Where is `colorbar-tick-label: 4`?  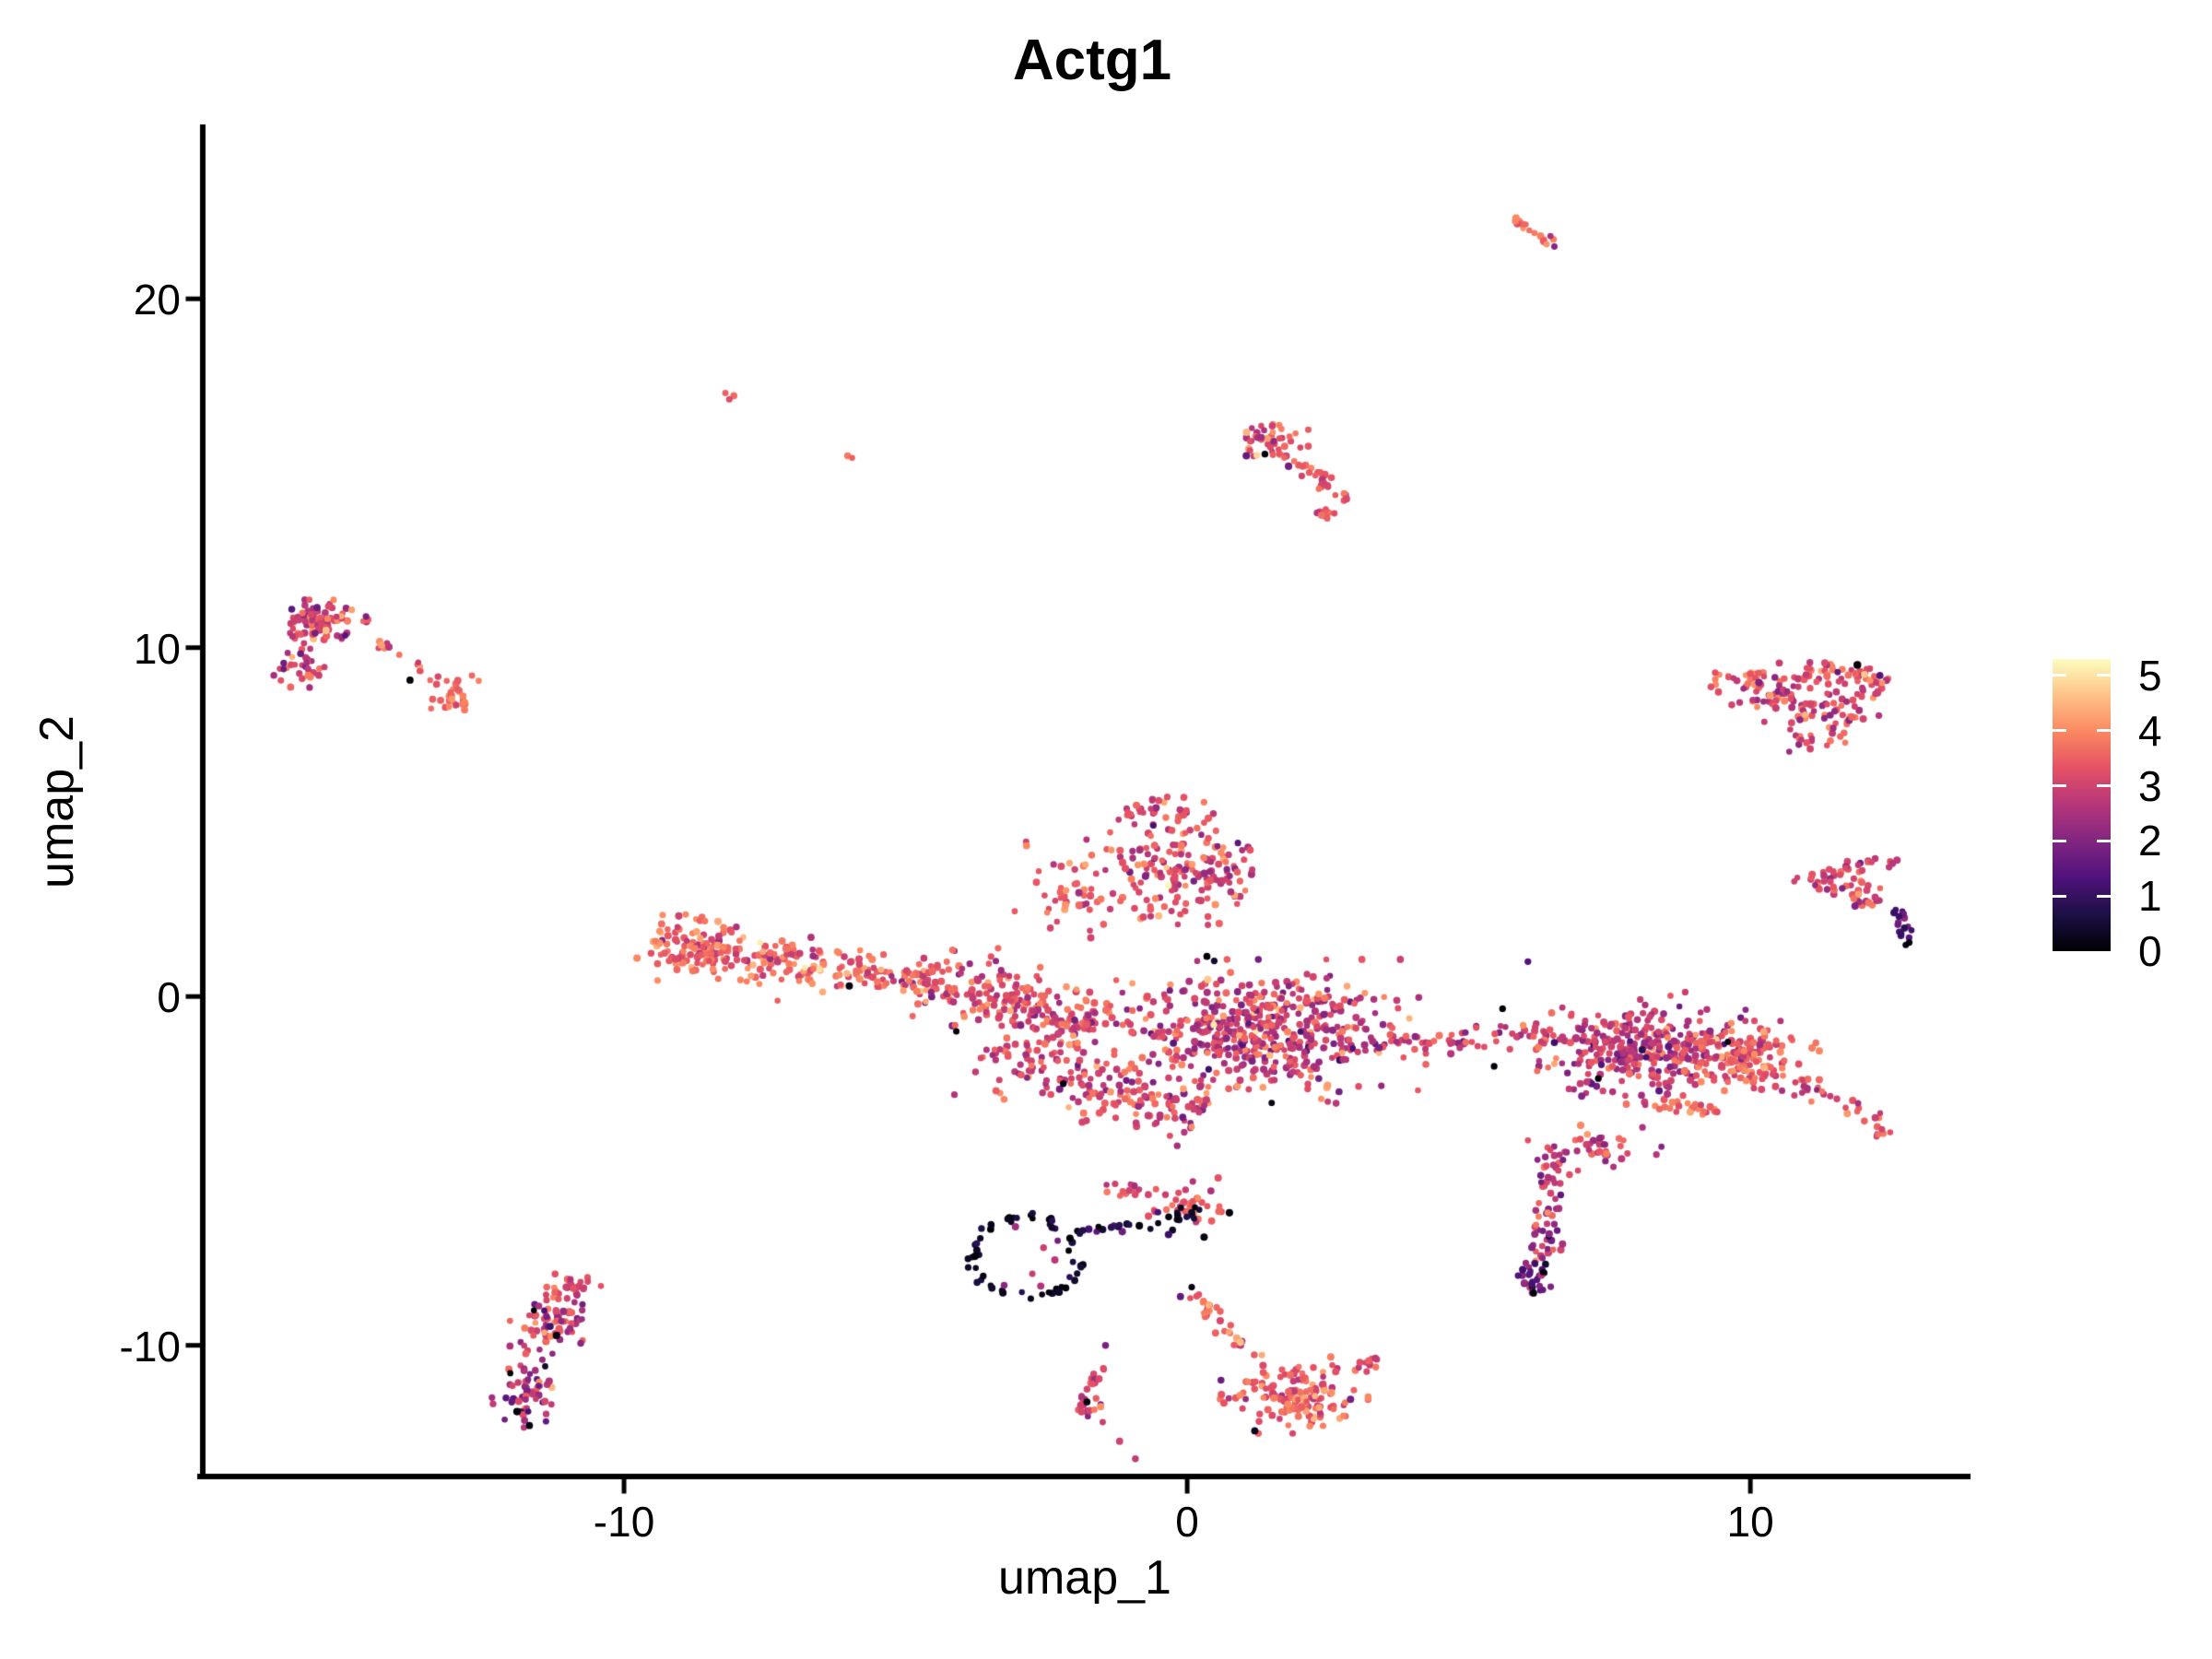 colorbar-tick-label: 4 is located at coordinates (2150, 730).